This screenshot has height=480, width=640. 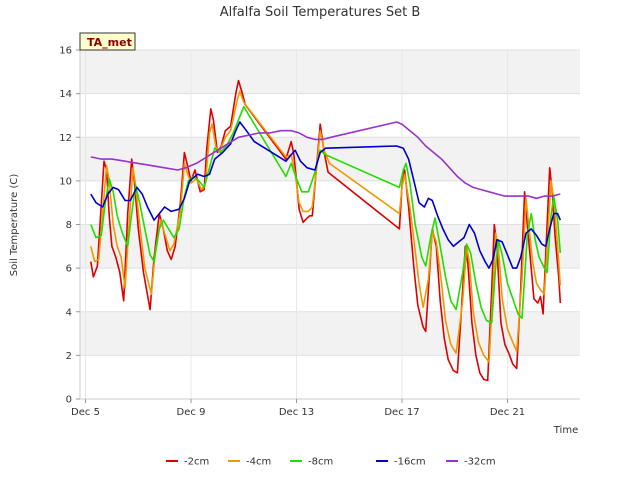 I want to click on y-tick-label: 16, so click(x=65, y=51).